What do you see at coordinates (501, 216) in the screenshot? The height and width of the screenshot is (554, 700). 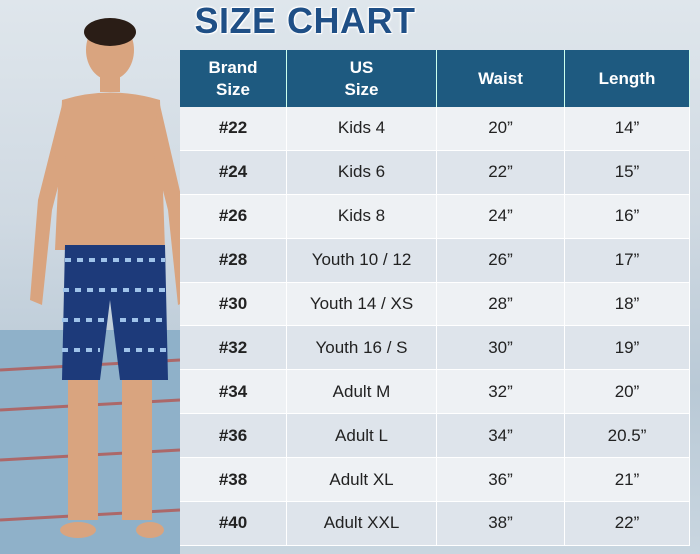 I see `table-cell: 24”` at bounding box center [501, 216].